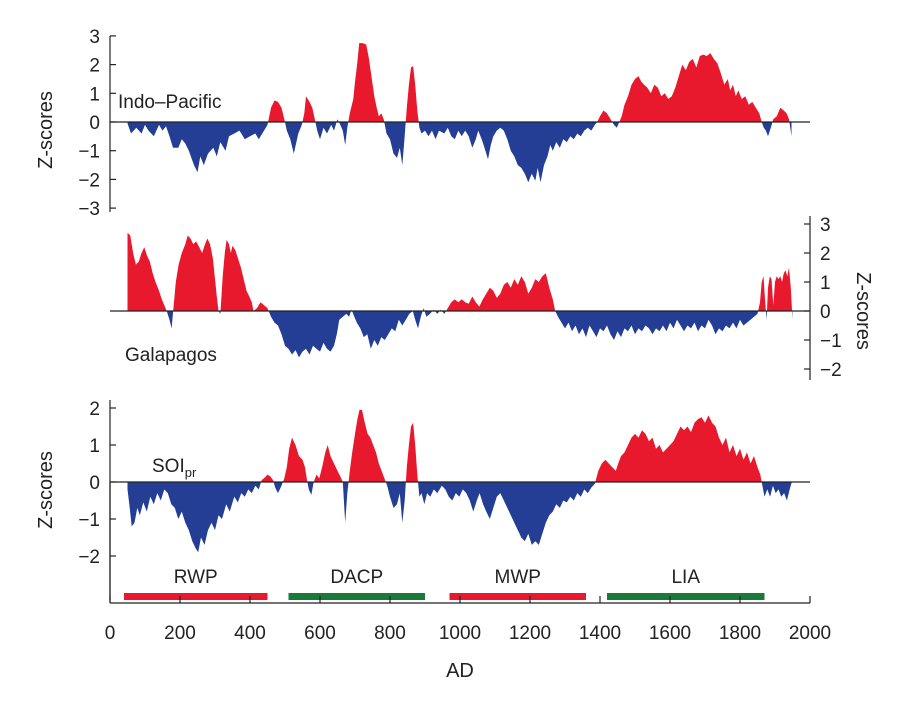 The height and width of the screenshot is (710, 900). Describe the element at coordinates (518, 577) in the screenshot. I see `period-label-mwp: MWP` at that location.